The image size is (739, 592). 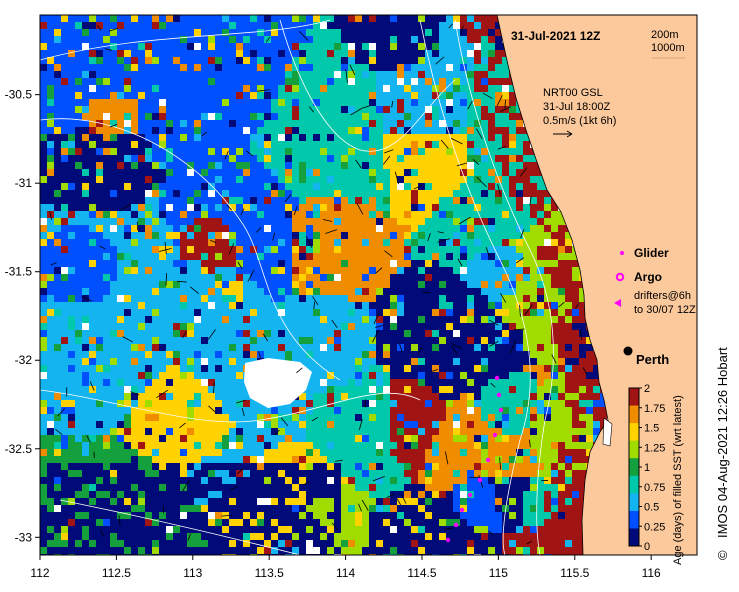 What do you see at coordinates (651, 508) in the screenshot?
I see `colorbar-tick-label: 0.5` at bounding box center [651, 508].